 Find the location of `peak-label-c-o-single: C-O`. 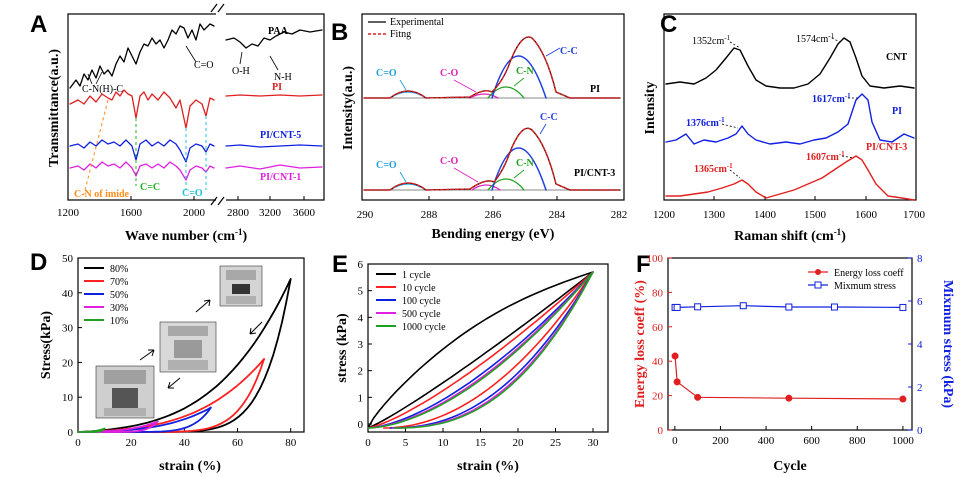

peak-label-c-o-single: C-O is located at coordinates (449, 73).